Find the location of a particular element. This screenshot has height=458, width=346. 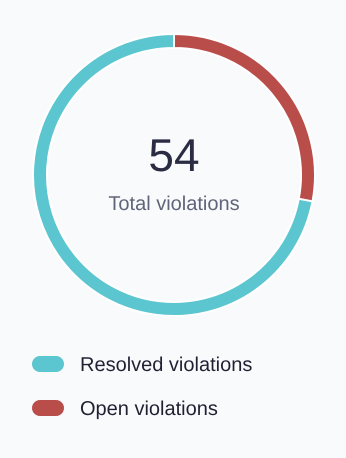

legend-label: Open violations is located at coordinates (149, 409).